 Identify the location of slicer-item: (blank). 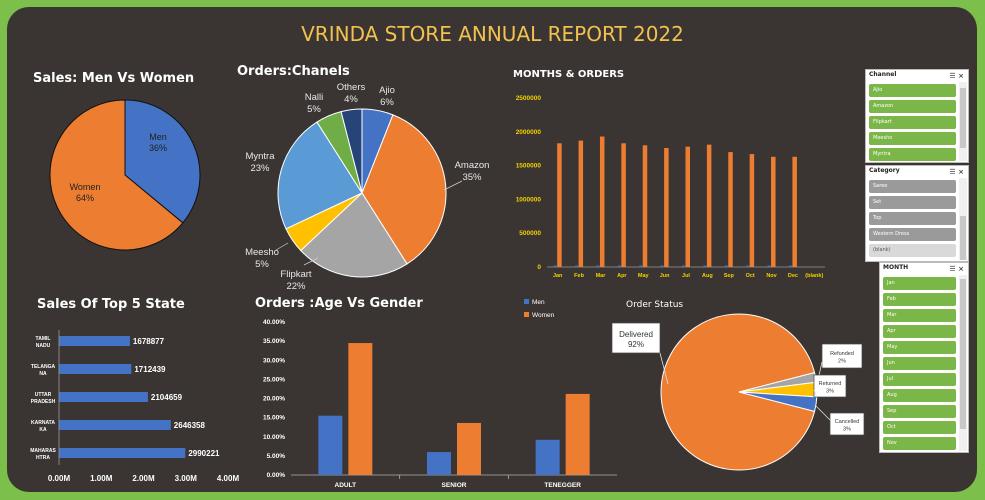
(912, 250).